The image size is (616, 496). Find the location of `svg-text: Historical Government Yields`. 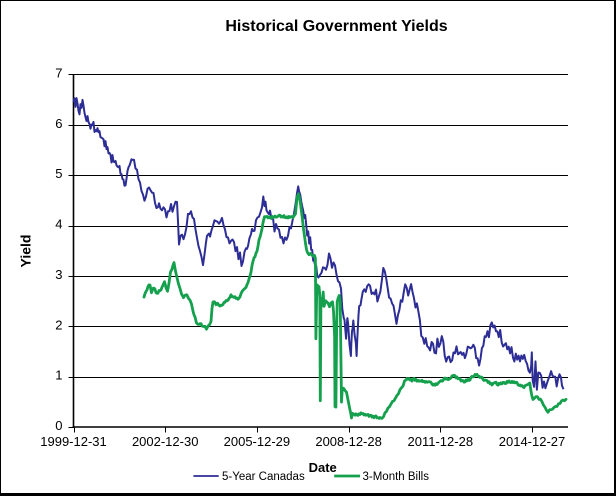

svg-text: Historical Government Yields is located at coordinates (336, 26).